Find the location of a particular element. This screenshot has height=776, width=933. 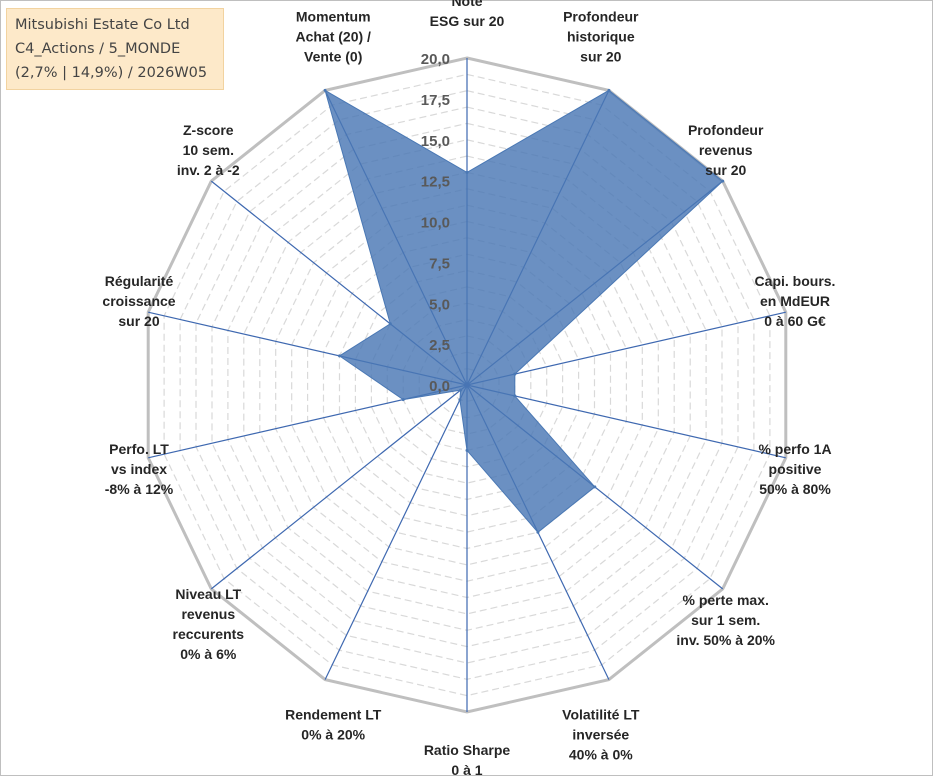

axis-label: 0 à 60 G€ is located at coordinates (795, 321).